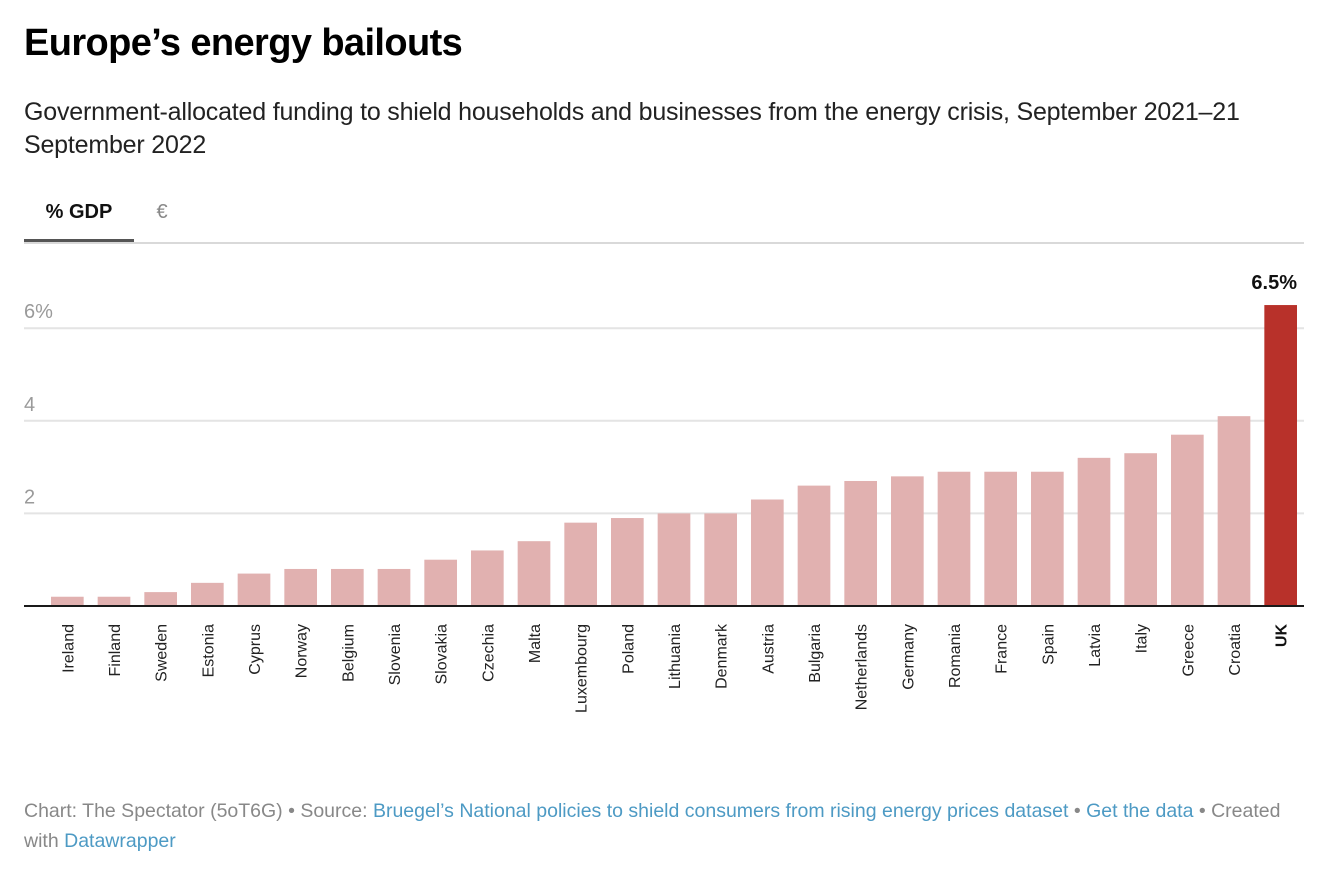 The width and height of the screenshot is (1338, 888). I want to click on bar-italy, so click(1140, 529).